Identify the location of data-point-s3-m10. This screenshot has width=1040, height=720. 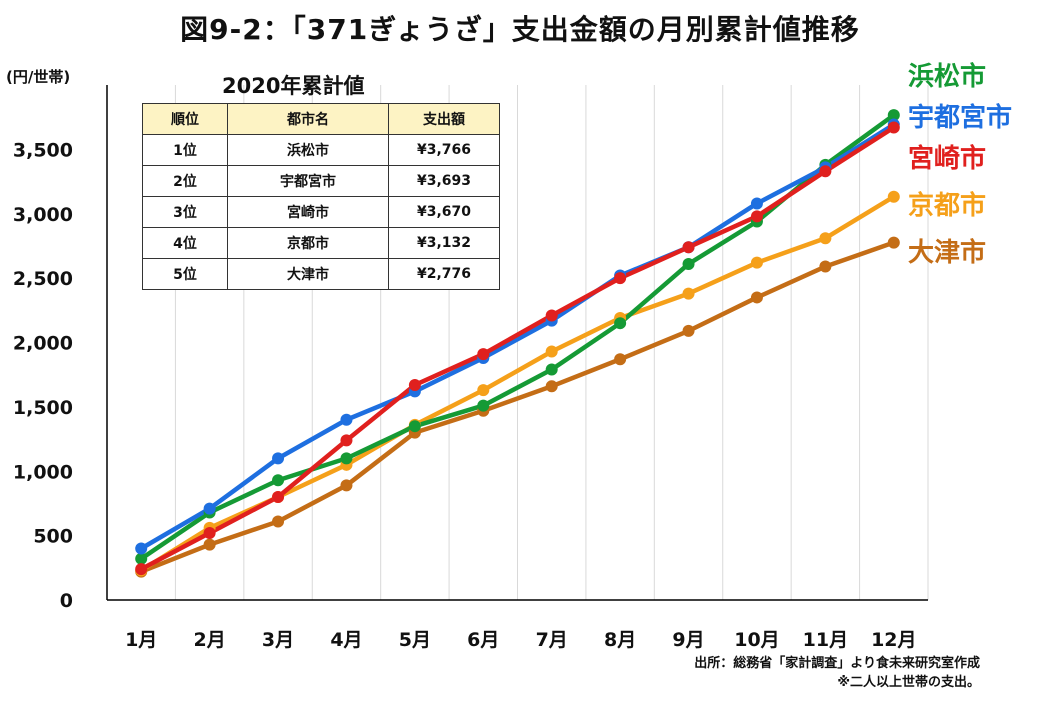
(756, 262).